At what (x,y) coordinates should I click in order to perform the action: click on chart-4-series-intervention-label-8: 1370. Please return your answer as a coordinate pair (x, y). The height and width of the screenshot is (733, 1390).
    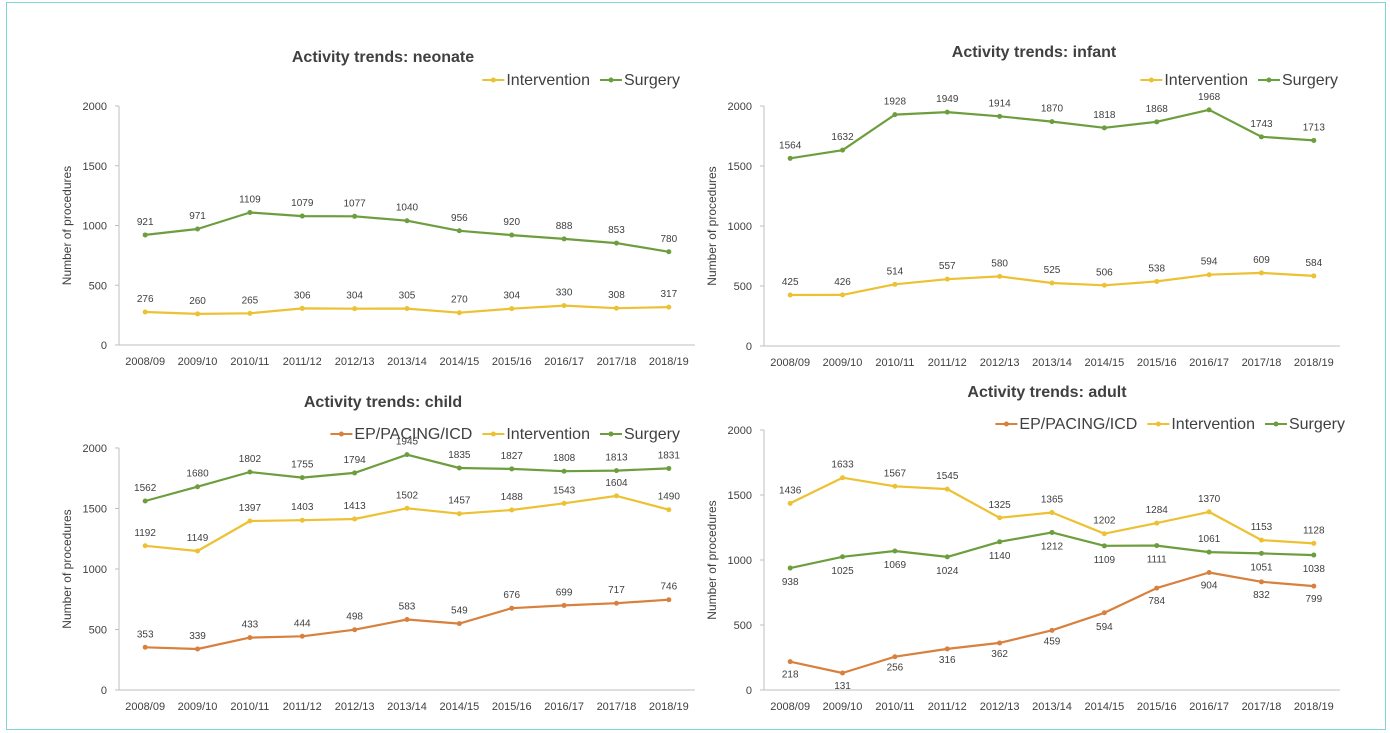
    Looking at the image, I should click on (1209, 499).